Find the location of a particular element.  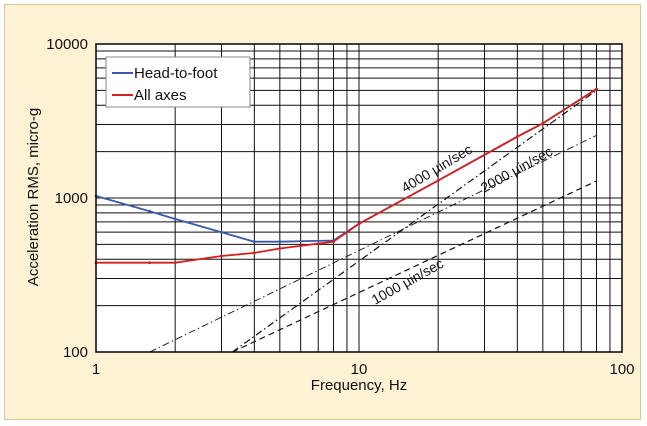

legend-label-head-to-foot: Head-to-foot is located at coordinates (176, 73).